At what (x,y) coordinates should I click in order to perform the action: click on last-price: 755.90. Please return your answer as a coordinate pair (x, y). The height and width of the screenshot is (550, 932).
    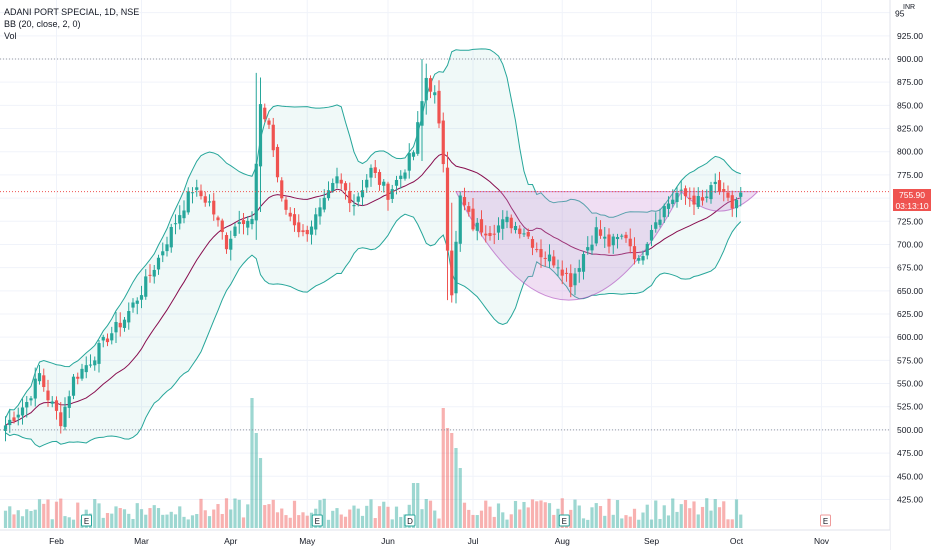
    Looking at the image, I should click on (912, 195).